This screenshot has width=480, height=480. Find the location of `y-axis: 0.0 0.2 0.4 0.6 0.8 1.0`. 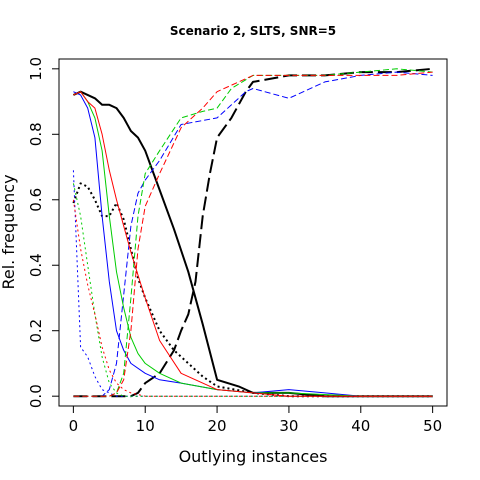

y-axis: 0.0 0.2 0.4 0.6 0.8 1.0 is located at coordinates (43, 232).